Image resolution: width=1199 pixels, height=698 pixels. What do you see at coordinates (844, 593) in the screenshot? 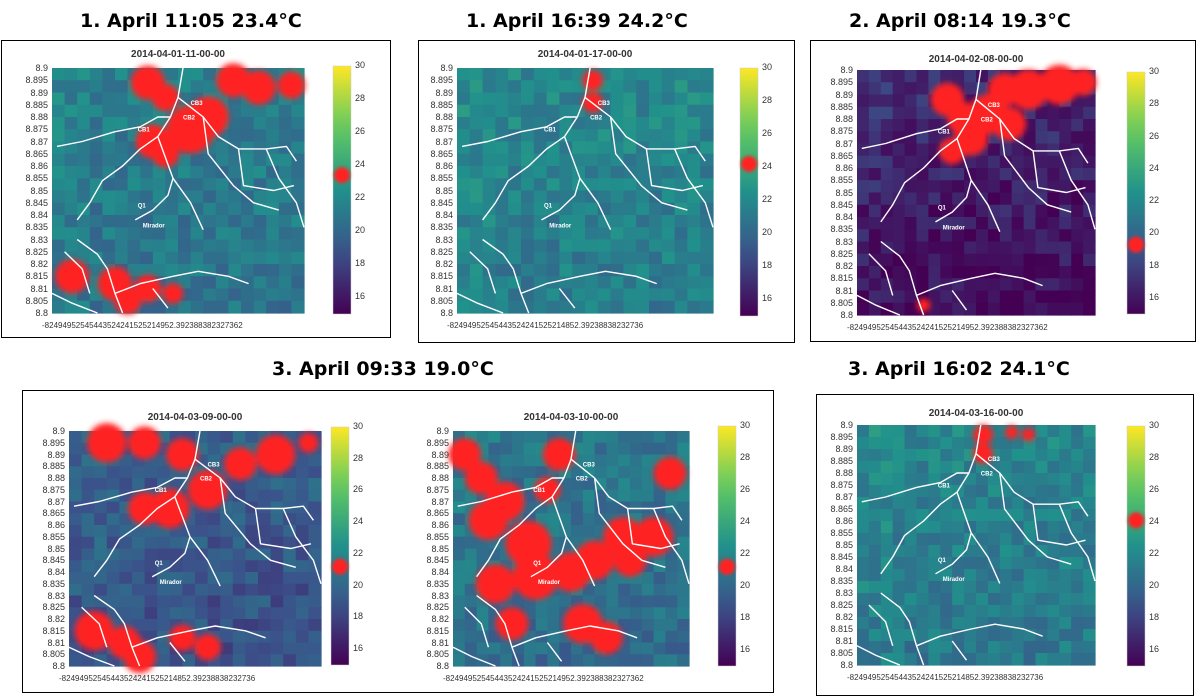
I see `y-tick-label: 8.83` at bounding box center [844, 593].